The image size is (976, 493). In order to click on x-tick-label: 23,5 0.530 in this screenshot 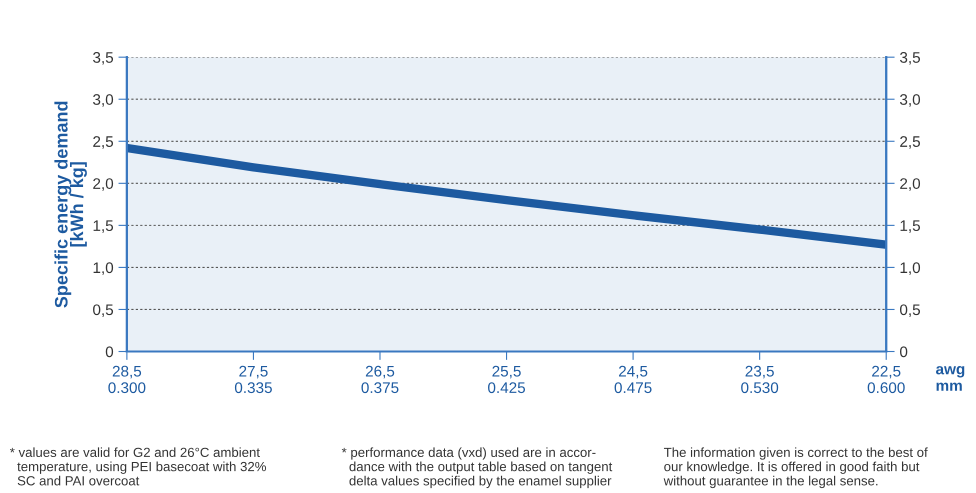, I will do `click(759, 380)`.